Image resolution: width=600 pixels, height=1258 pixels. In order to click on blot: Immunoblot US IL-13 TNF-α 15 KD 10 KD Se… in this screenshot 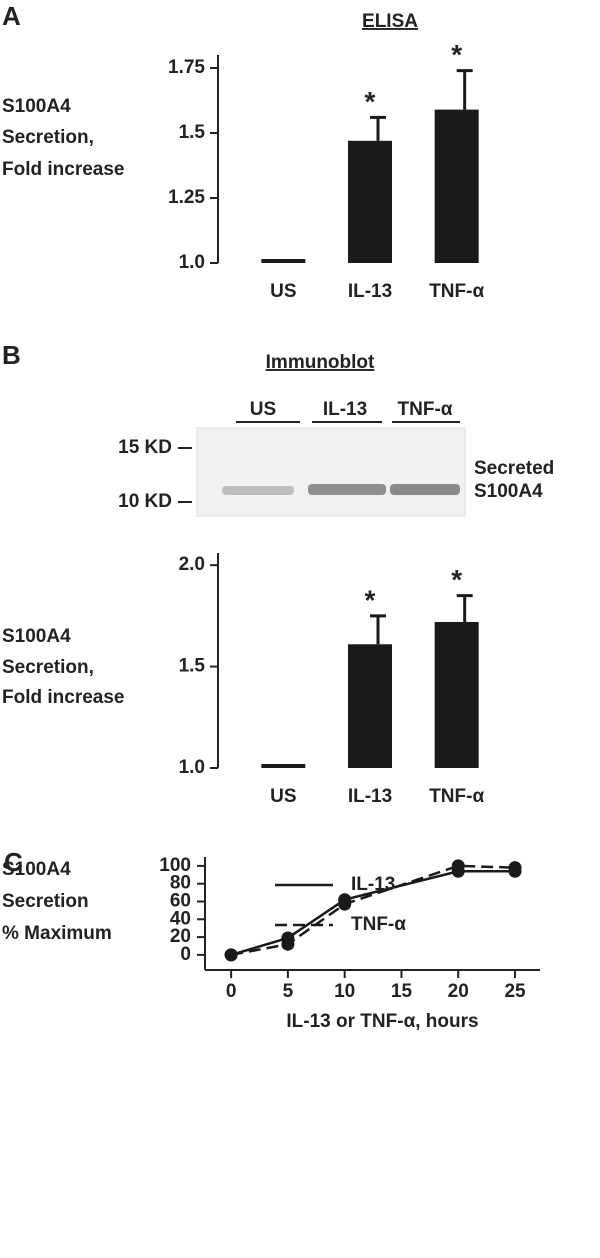, I will do `click(336, 434)`.